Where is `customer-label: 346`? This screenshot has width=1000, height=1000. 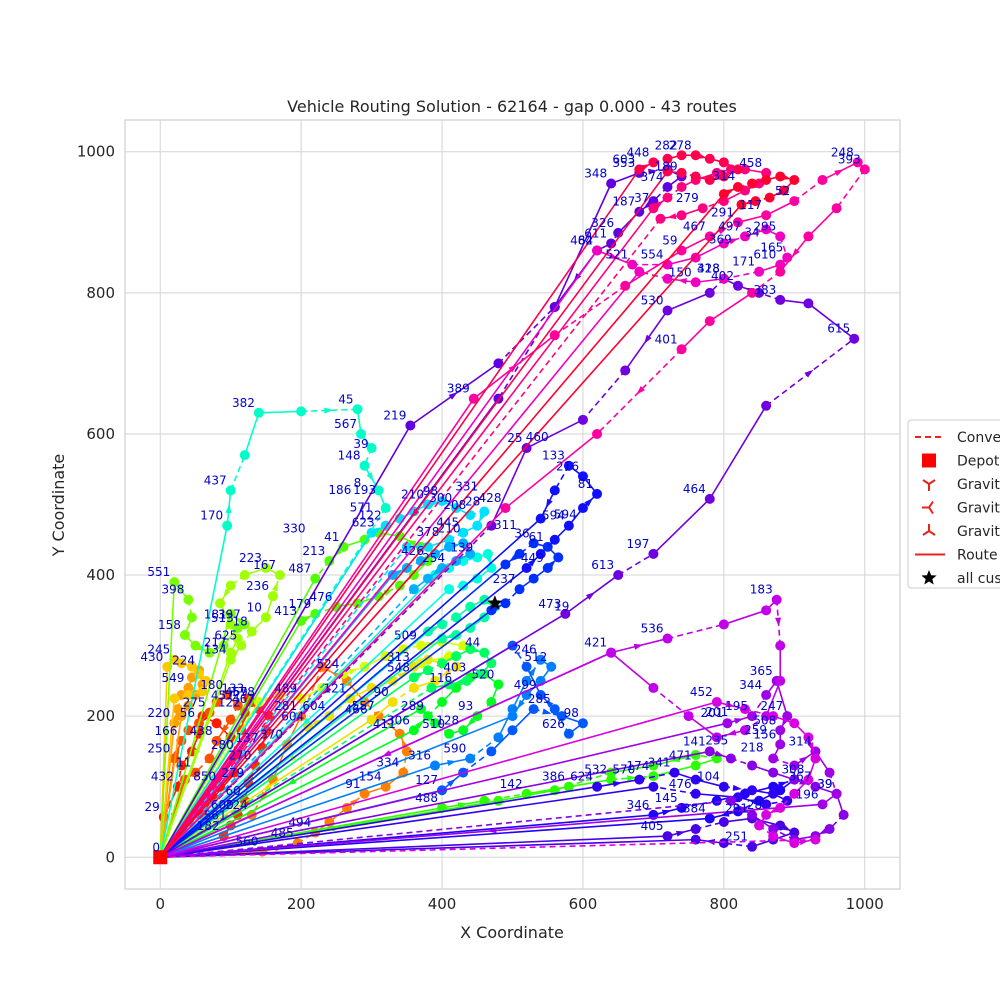 customer-label: 346 is located at coordinates (638, 805).